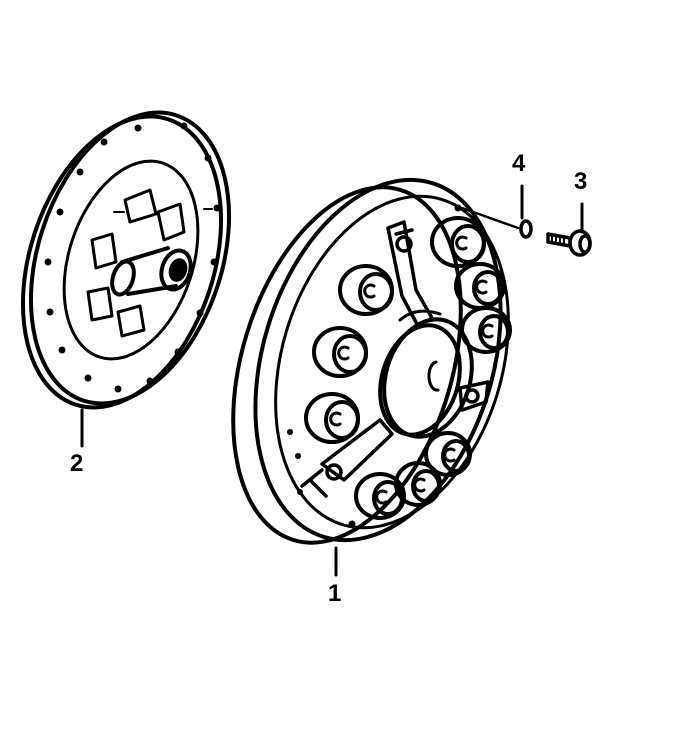  I want to click on callout-label-2: 2, so click(77, 463).